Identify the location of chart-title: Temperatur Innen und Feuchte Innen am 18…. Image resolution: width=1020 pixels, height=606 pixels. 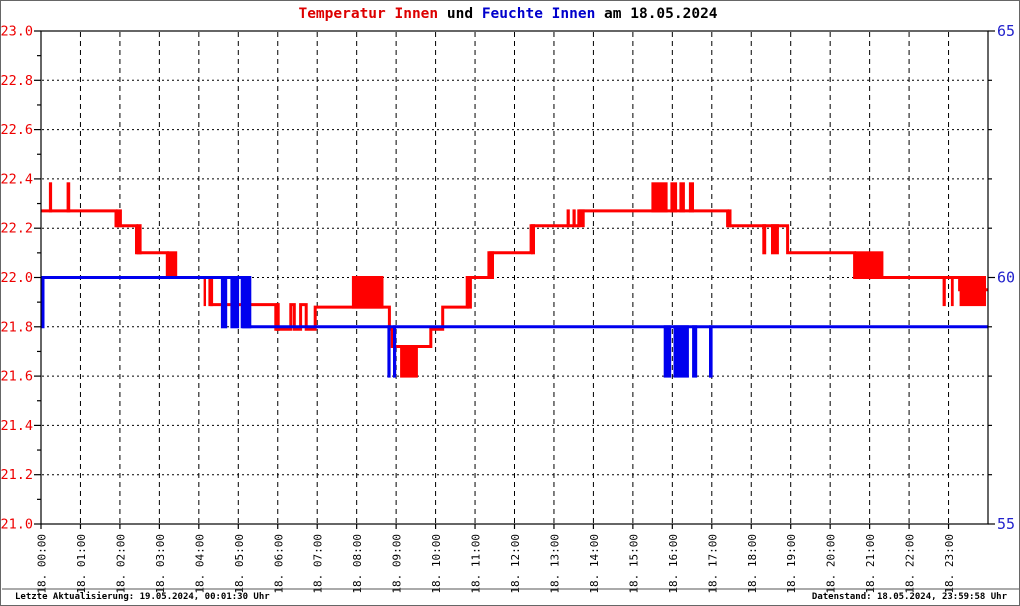
(508, 14).